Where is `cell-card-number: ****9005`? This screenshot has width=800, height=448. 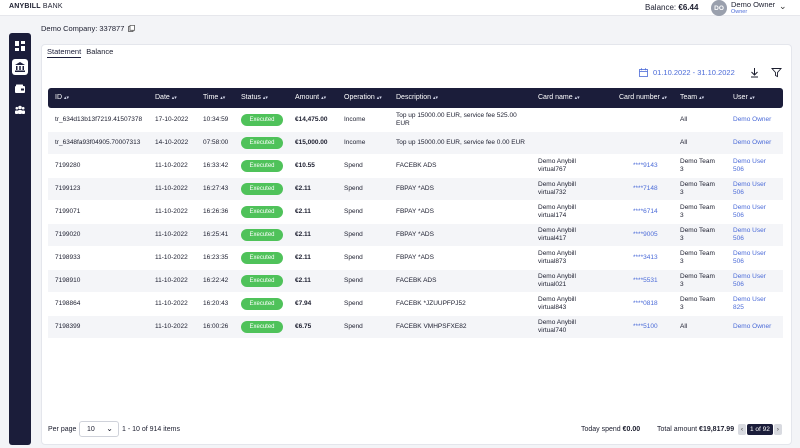 cell-card-number: ****9005 is located at coordinates (645, 234).